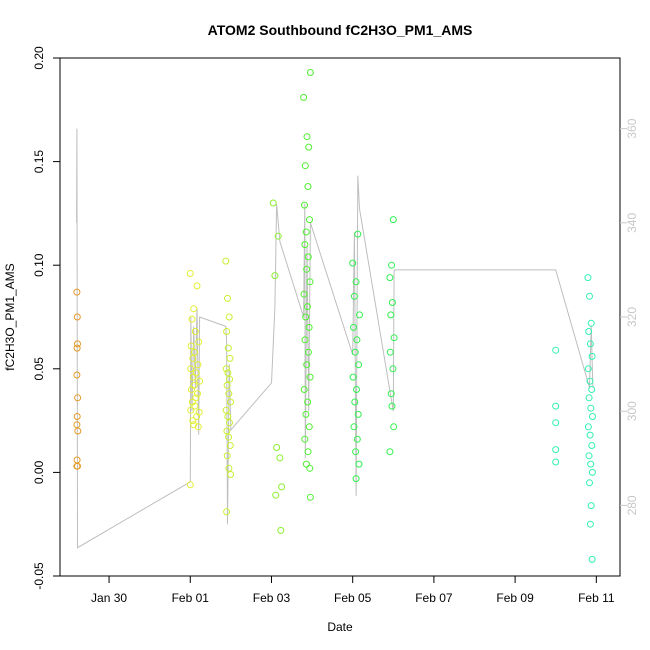 The width and height of the screenshot is (650, 650). What do you see at coordinates (39, 576) in the screenshot?
I see `y-tick-label: -0.05` at bounding box center [39, 576].